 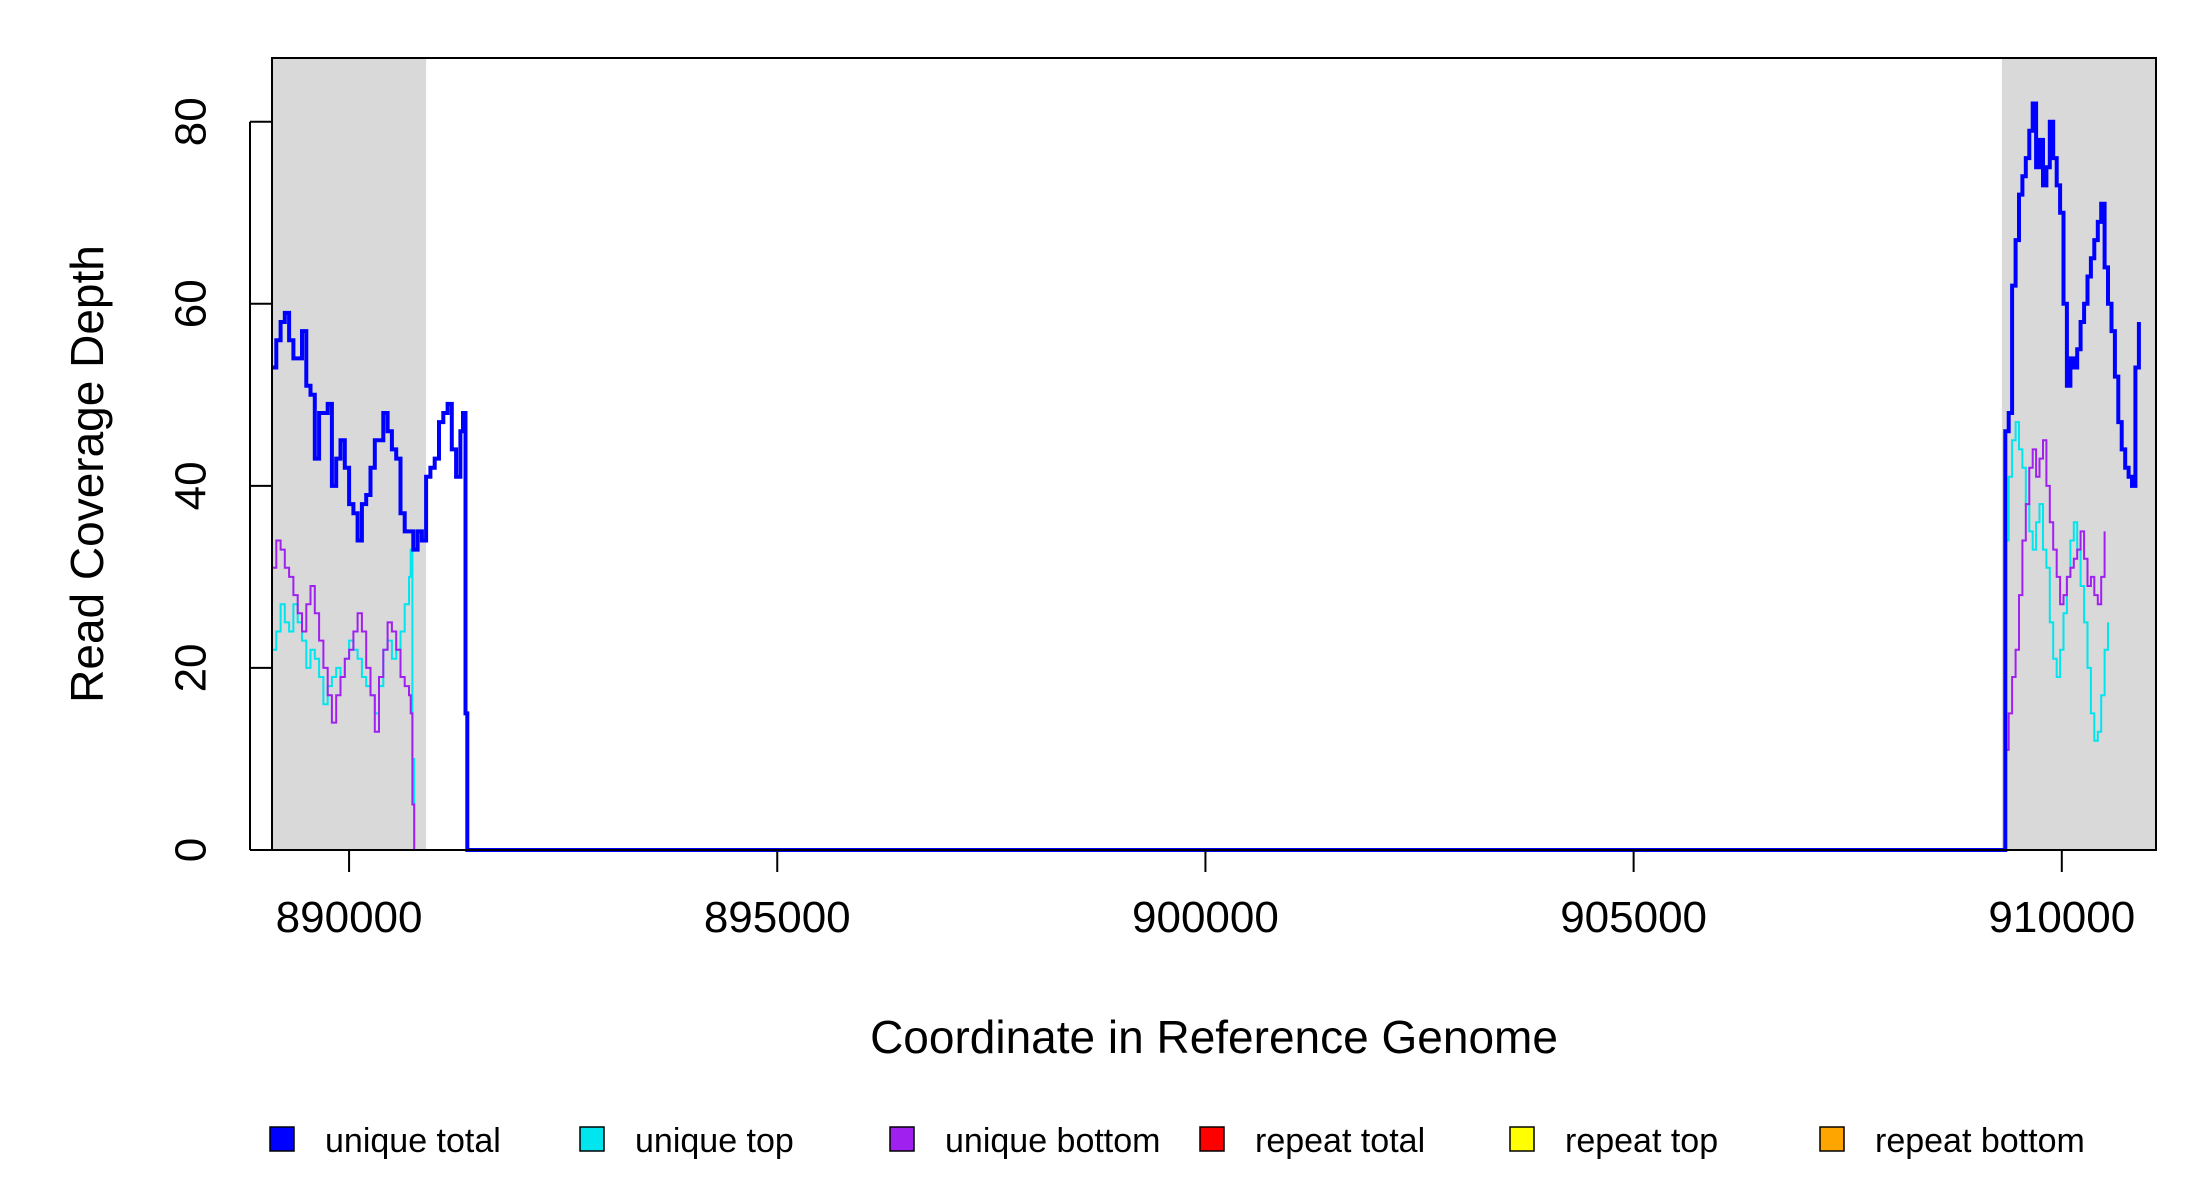 I want to click on legend-label: repeat total, so click(x=1340, y=1141).